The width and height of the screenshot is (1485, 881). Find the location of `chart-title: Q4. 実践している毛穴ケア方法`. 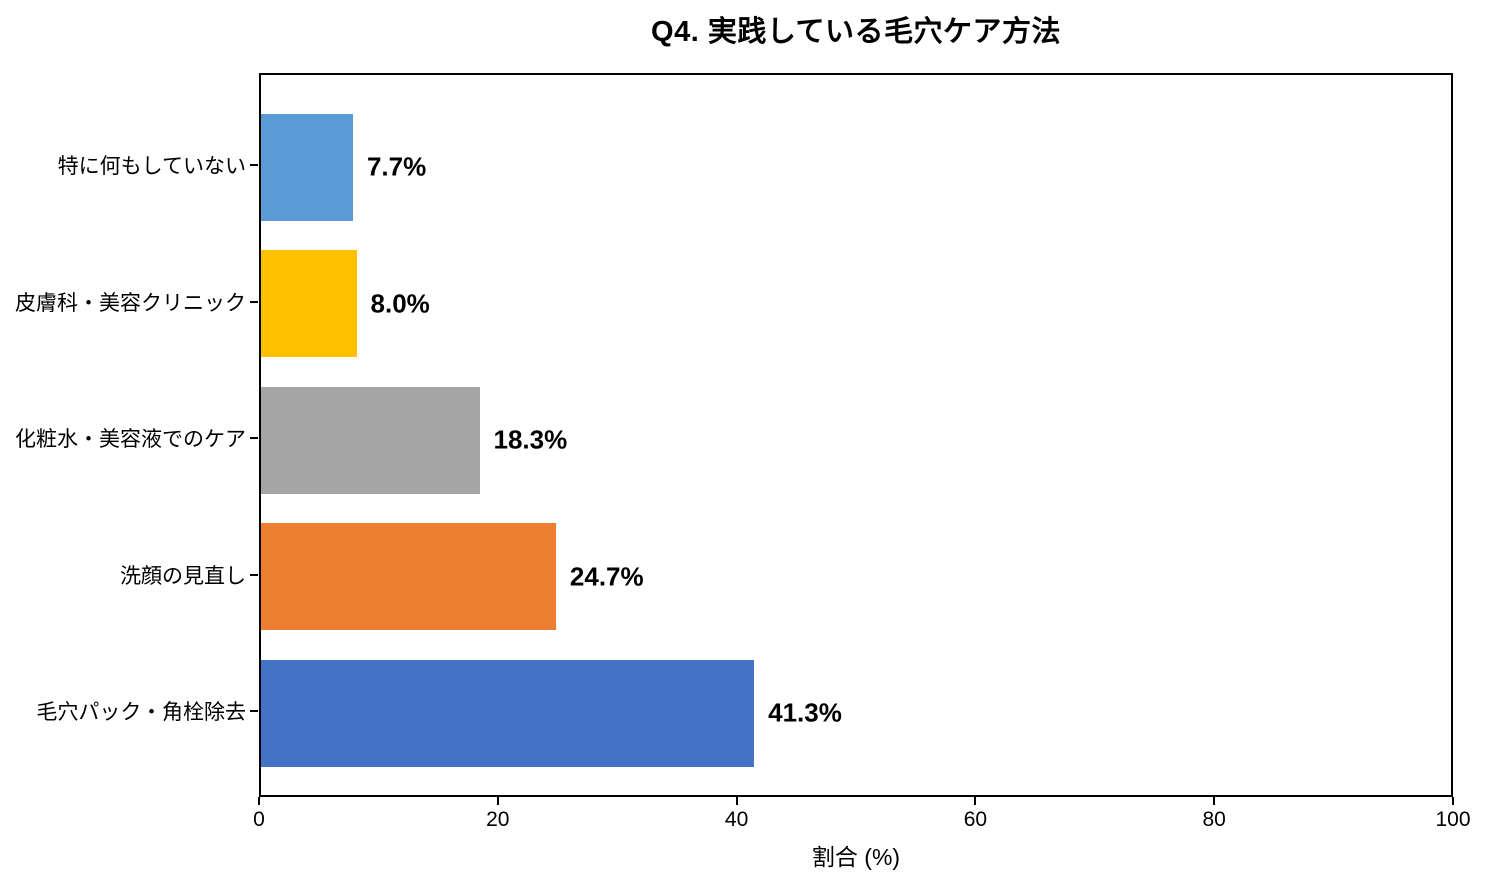

chart-title: Q4. 実践している毛穴ケア方法 is located at coordinates (856, 32).